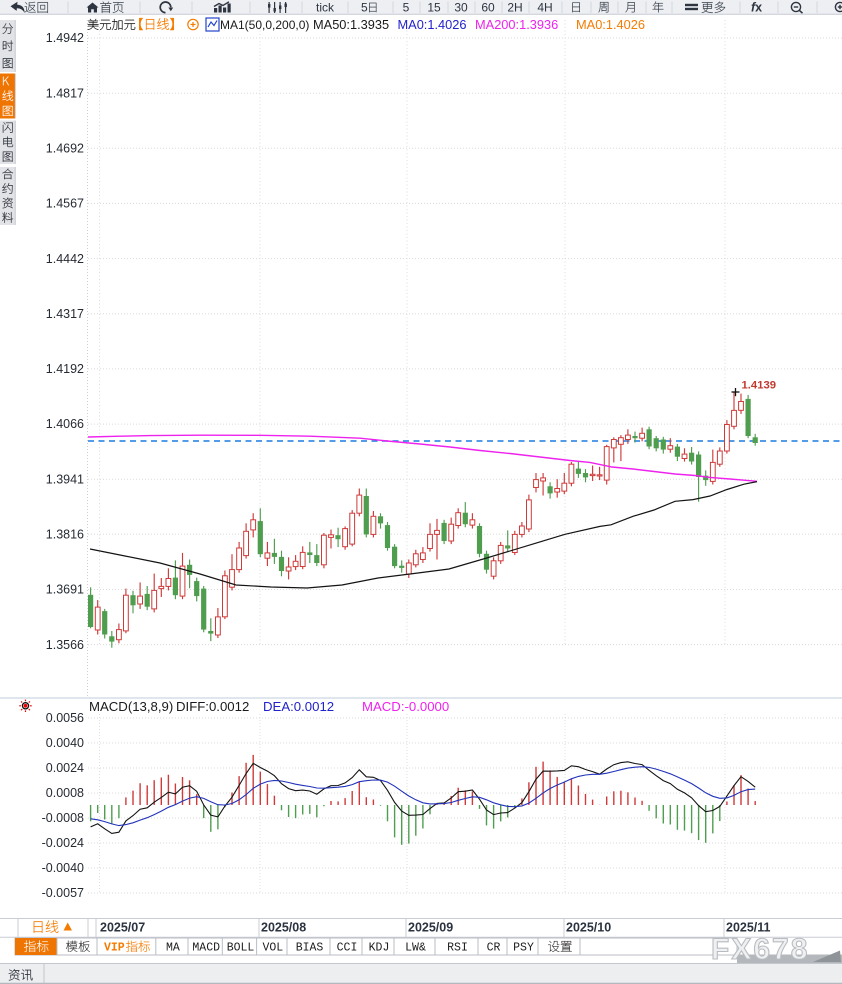  Describe the element at coordinates (759, 386) in the screenshot. I see `svg-text: 1.4139` at that location.